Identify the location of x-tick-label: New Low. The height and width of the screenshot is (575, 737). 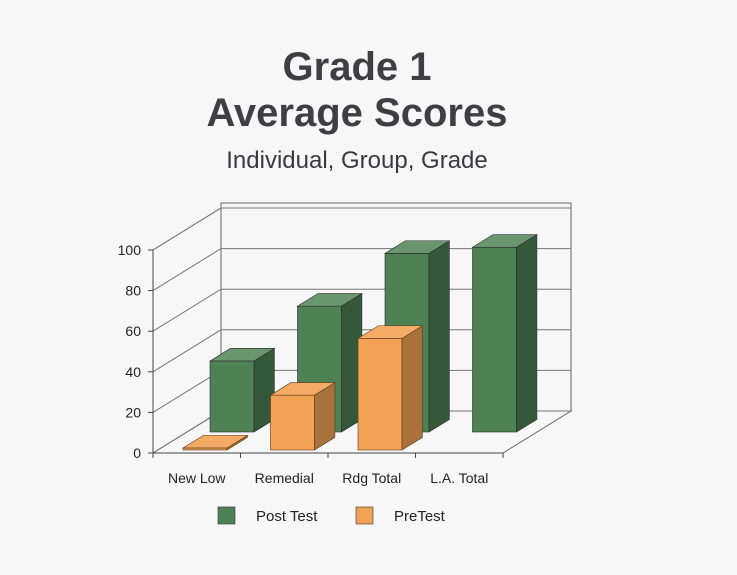
(197, 478).